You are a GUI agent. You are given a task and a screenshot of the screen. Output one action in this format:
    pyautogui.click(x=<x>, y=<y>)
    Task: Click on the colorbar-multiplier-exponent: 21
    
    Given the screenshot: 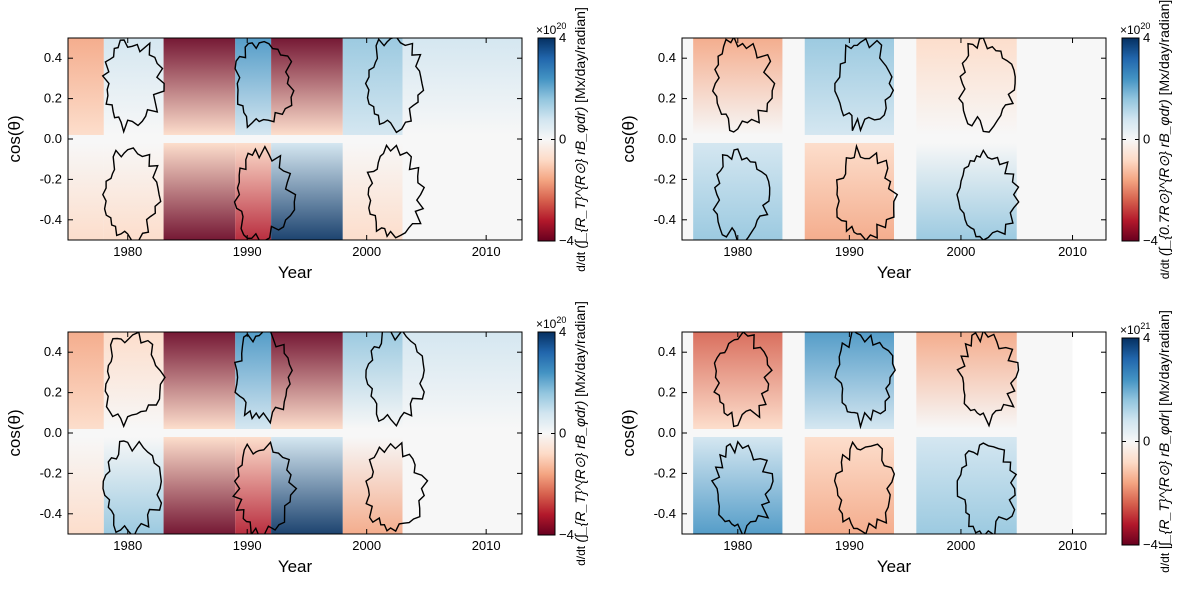 What is the action you would take?
    pyautogui.click(x=1145, y=326)
    